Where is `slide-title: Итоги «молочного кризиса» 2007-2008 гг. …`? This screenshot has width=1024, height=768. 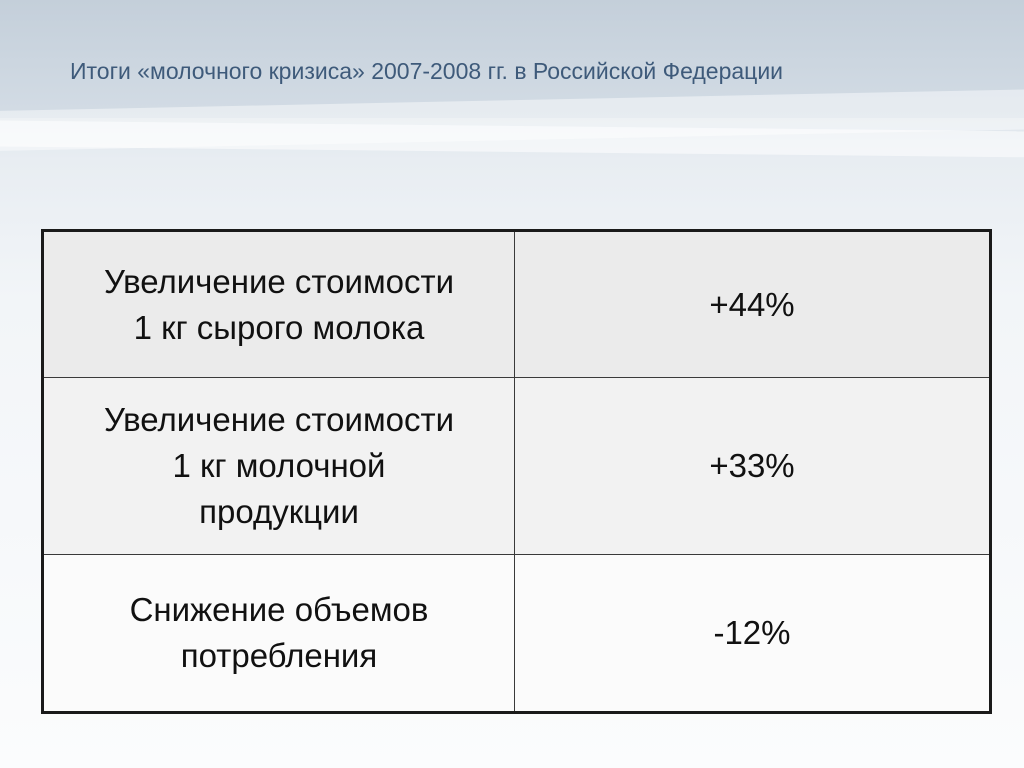
slide-title: Итоги «молочного кризиса» 2007-2008 гг. … is located at coordinates (427, 71).